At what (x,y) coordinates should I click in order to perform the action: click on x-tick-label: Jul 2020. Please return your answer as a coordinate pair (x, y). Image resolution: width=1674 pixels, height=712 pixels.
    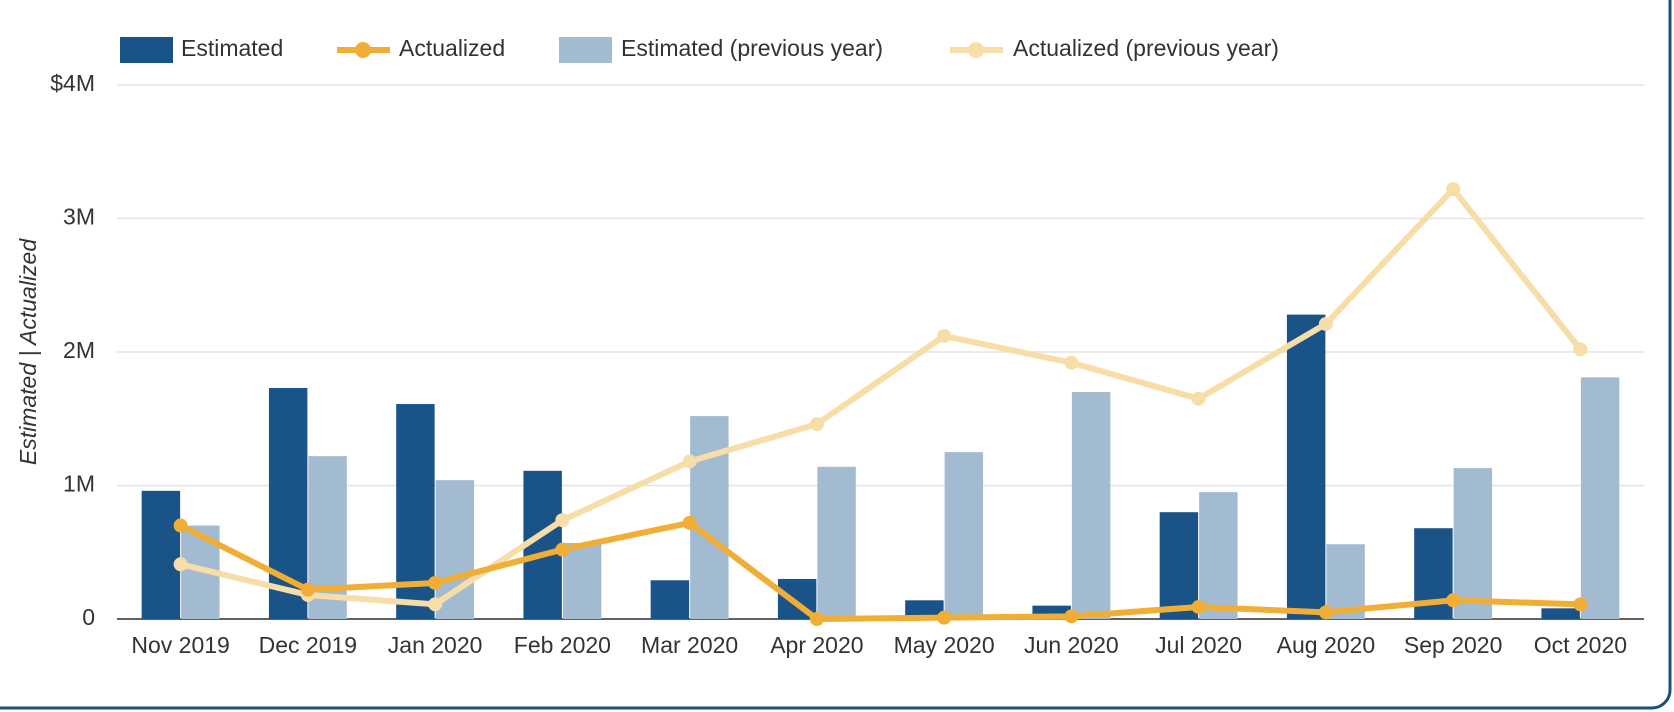
    Looking at the image, I should click on (1198, 645).